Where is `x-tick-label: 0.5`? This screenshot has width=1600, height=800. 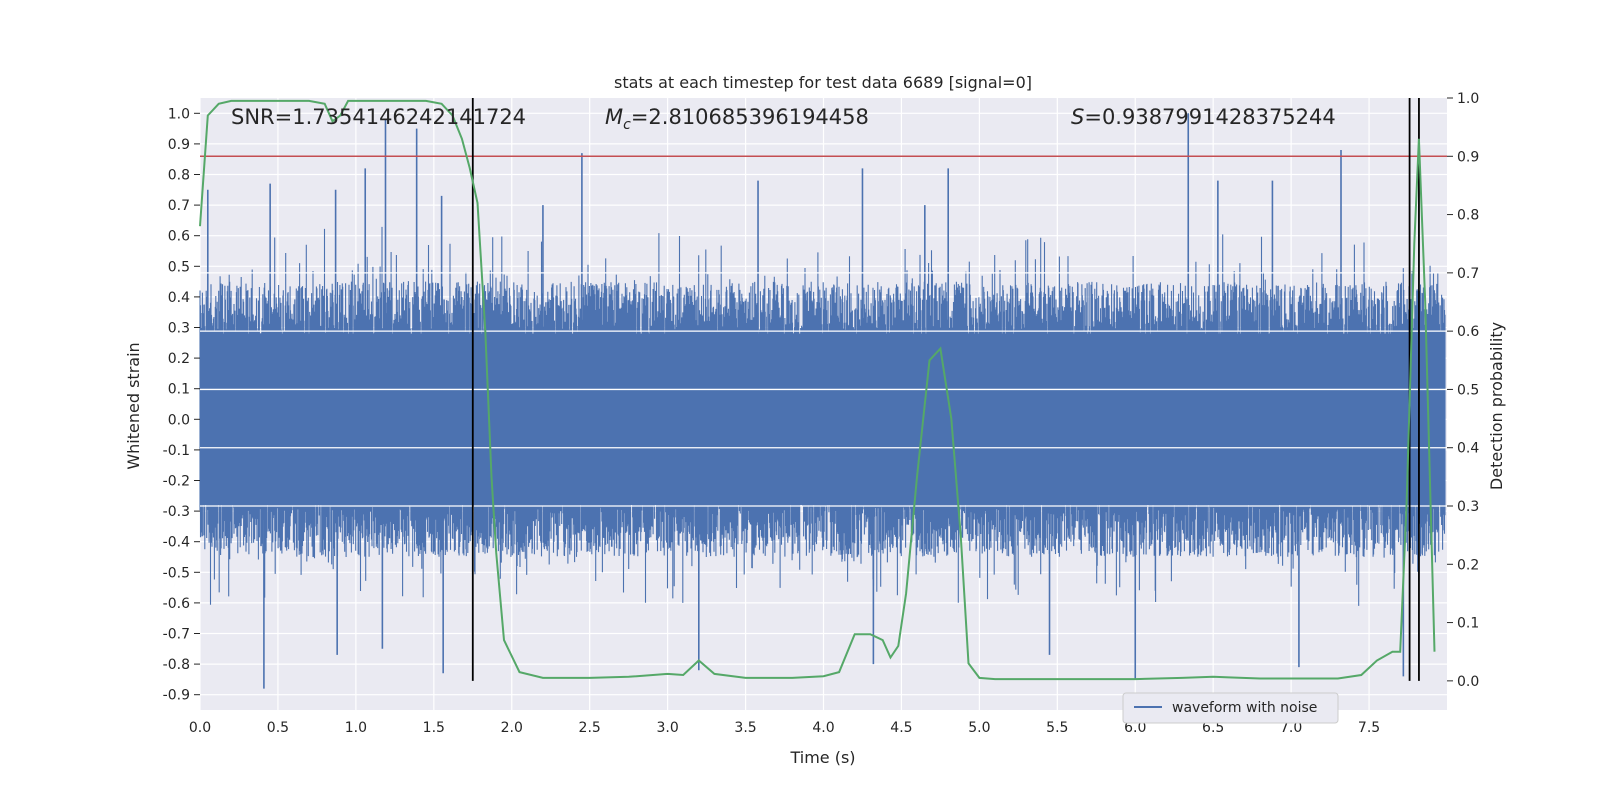
x-tick-label: 0.5 is located at coordinates (278, 728).